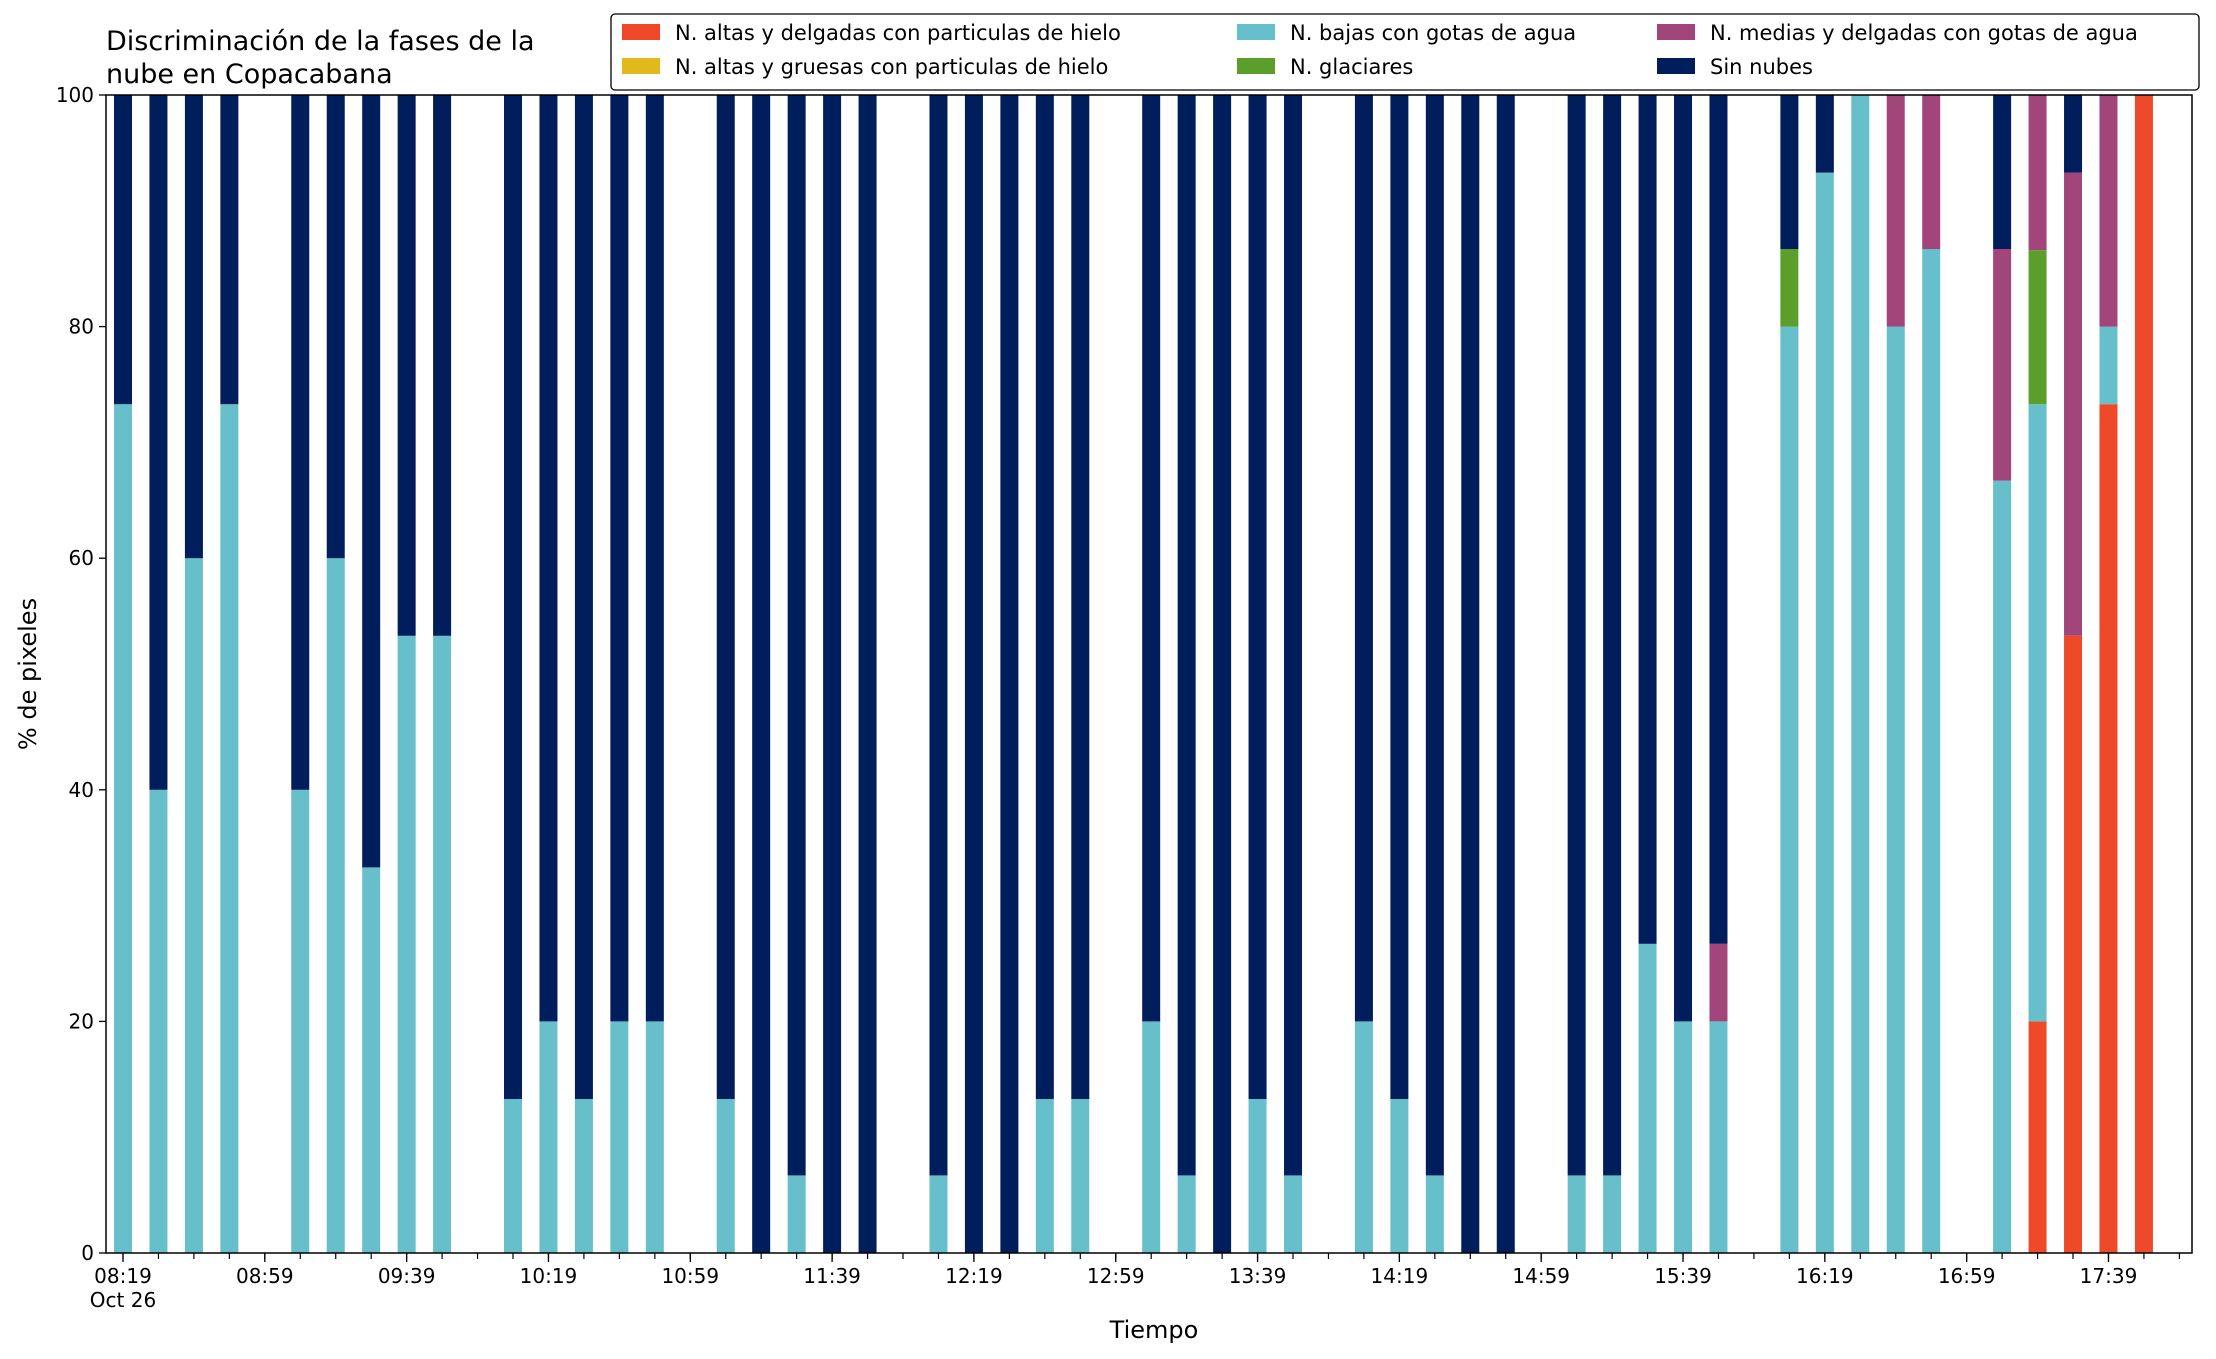  What do you see at coordinates (1116, 1276) in the screenshot?
I see `x-tick-label: 12:59` at bounding box center [1116, 1276].